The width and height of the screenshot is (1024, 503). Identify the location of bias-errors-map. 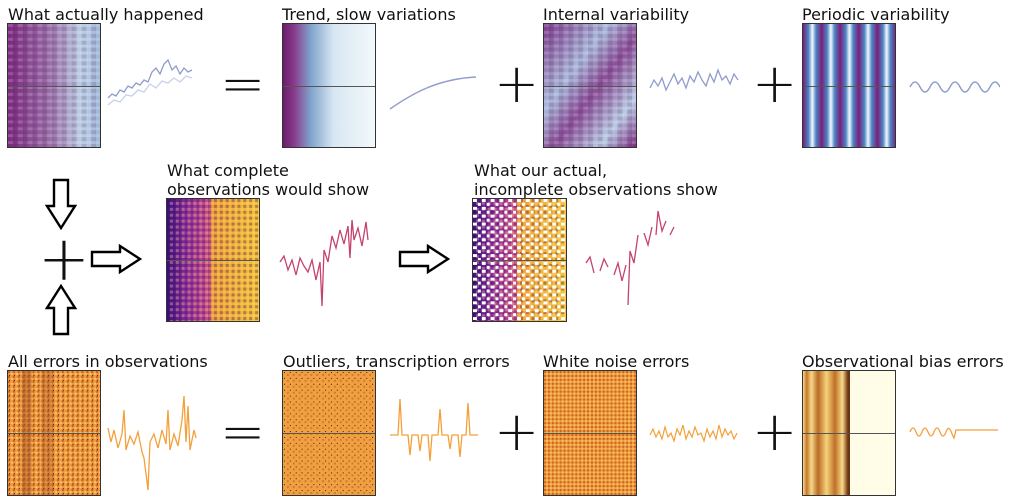
(849, 433).